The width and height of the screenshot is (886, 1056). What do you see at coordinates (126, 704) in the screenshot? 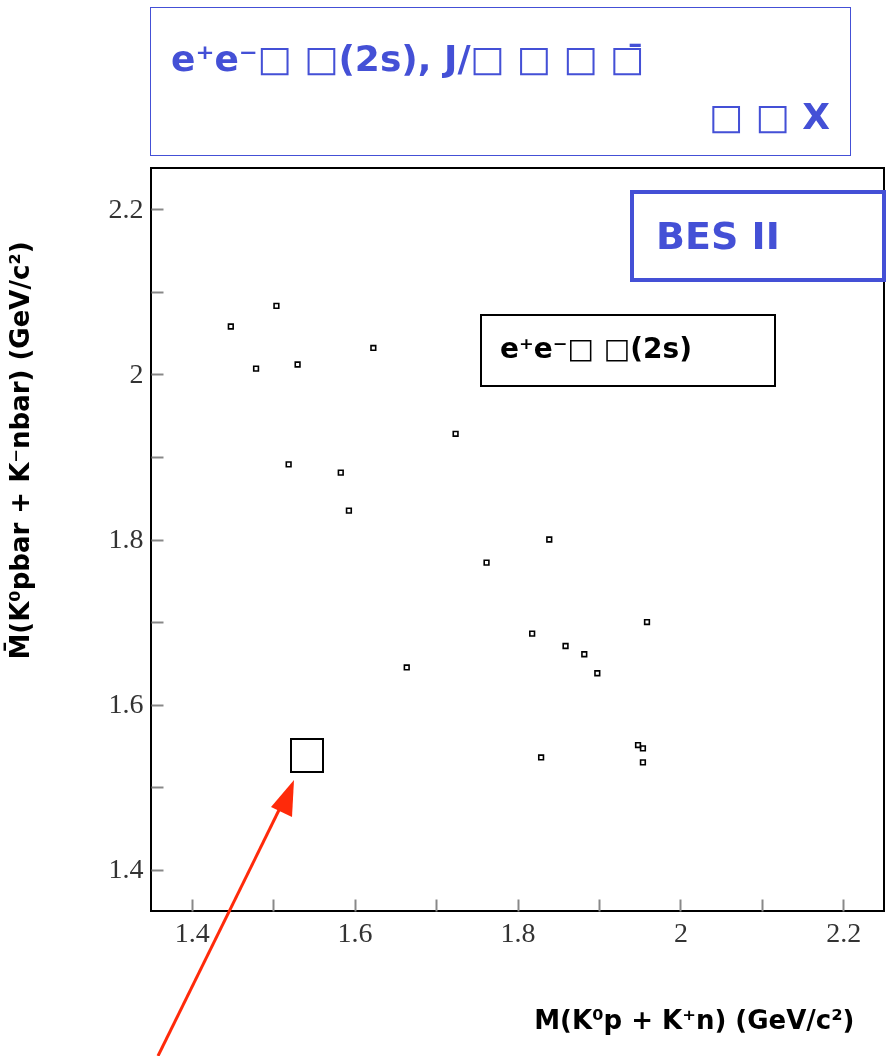
I see `y-tick-label: 1.6` at bounding box center [126, 704].